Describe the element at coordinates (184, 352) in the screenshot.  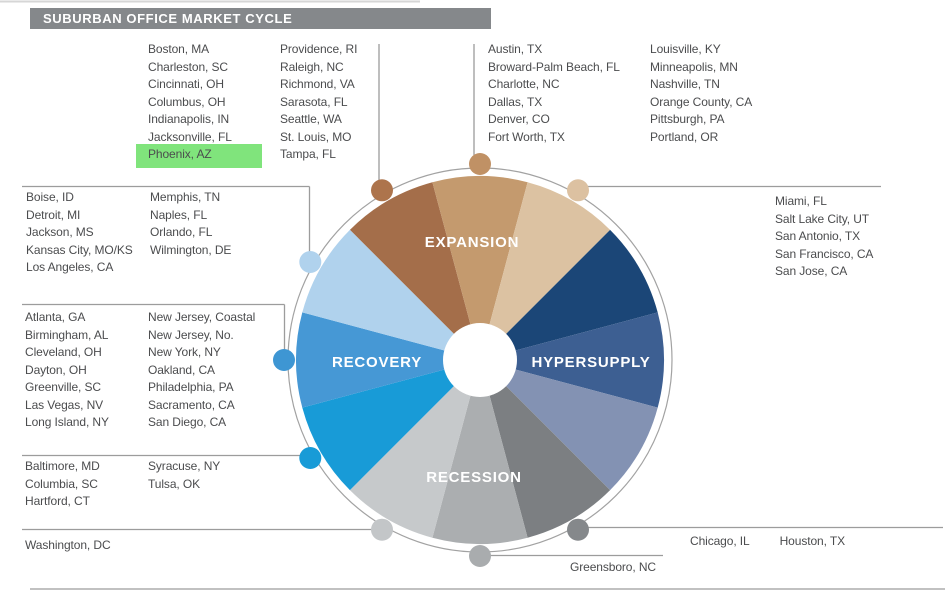
I see `city-item: New York, NY` at that location.